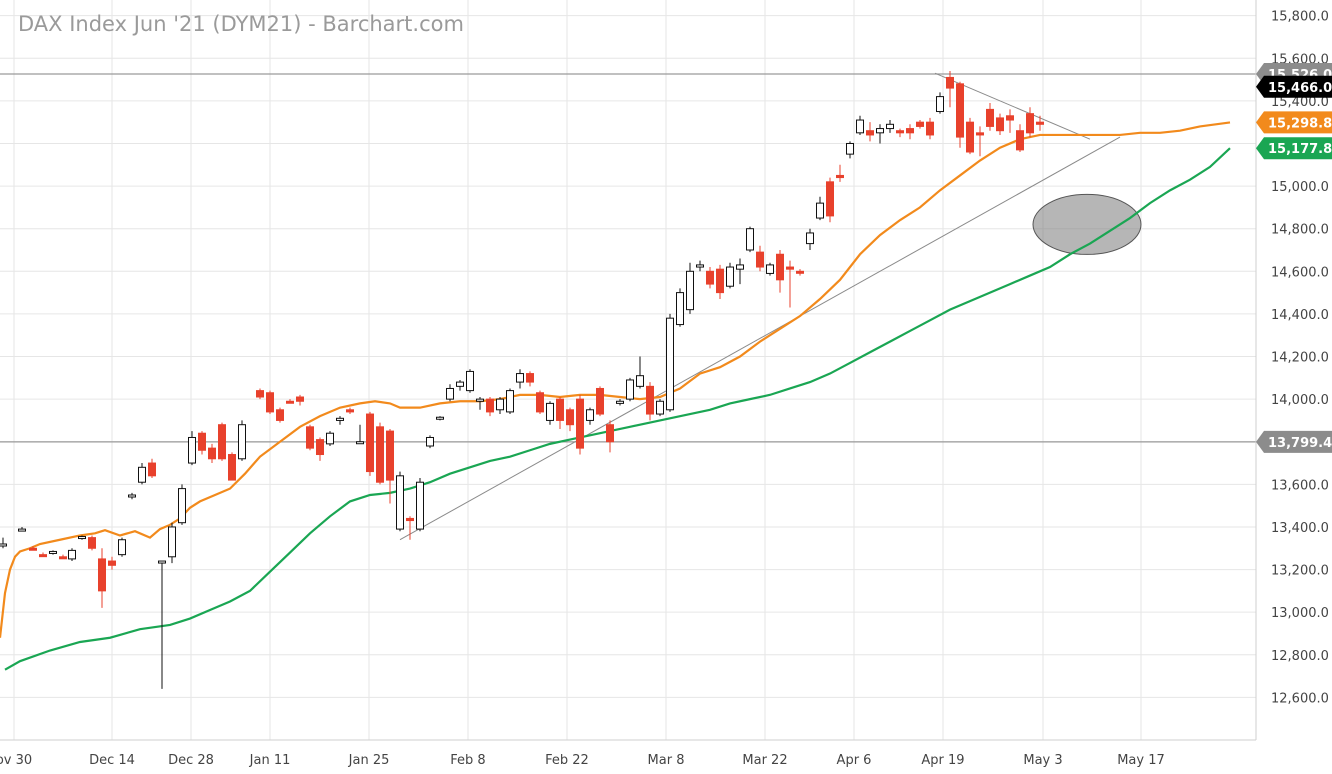  I want to click on y-tick-label: 15,800.0, so click(1300, 17).